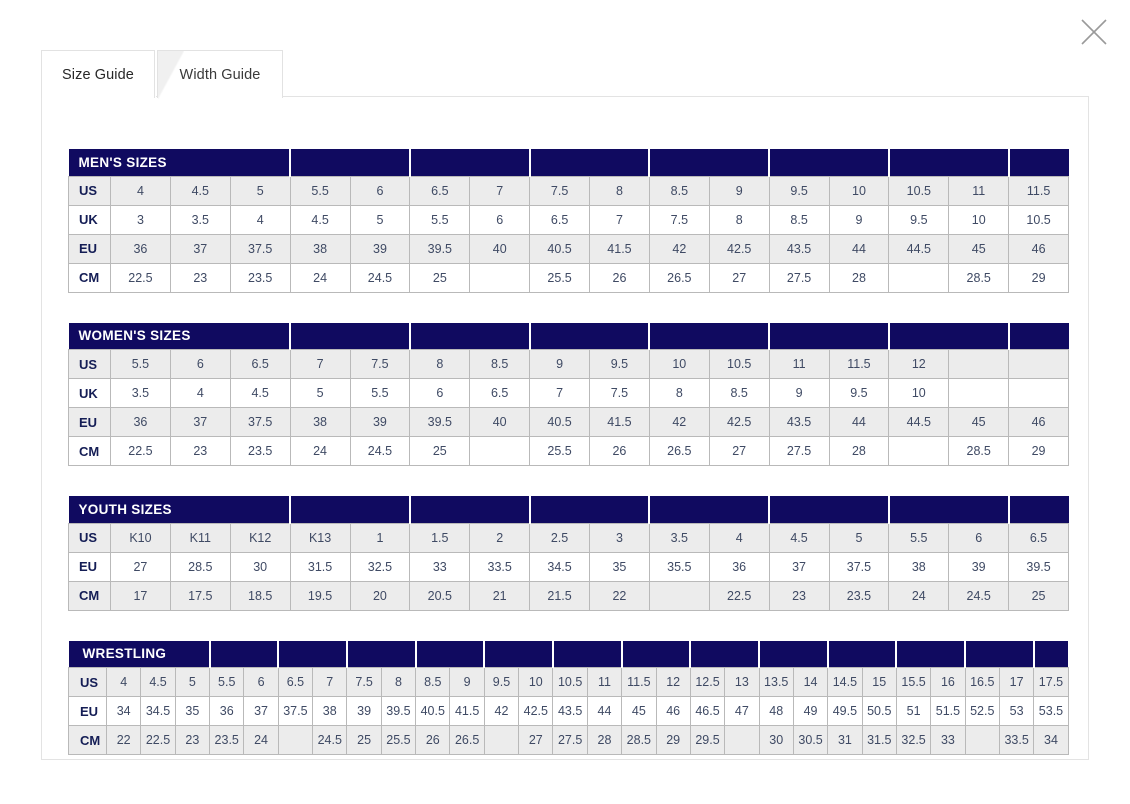 This screenshot has width=1130, height=804. Describe the element at coordinates (123, 740) in the screenshot. I see `size-cell: 22` at that location.